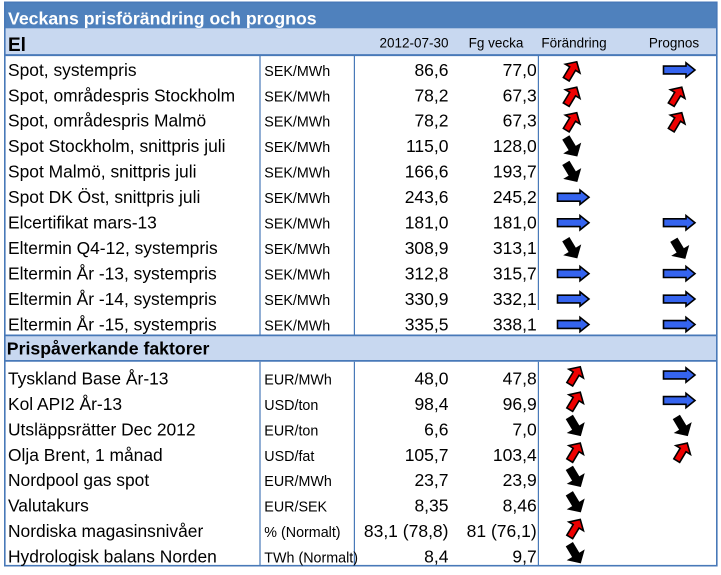 Image resolution: width=721 pixels, height=575 pixels. Describe the element at coordinates (406, 531) in the screenshot. I see `svg-text: 83,1 (78,8)` at that location.